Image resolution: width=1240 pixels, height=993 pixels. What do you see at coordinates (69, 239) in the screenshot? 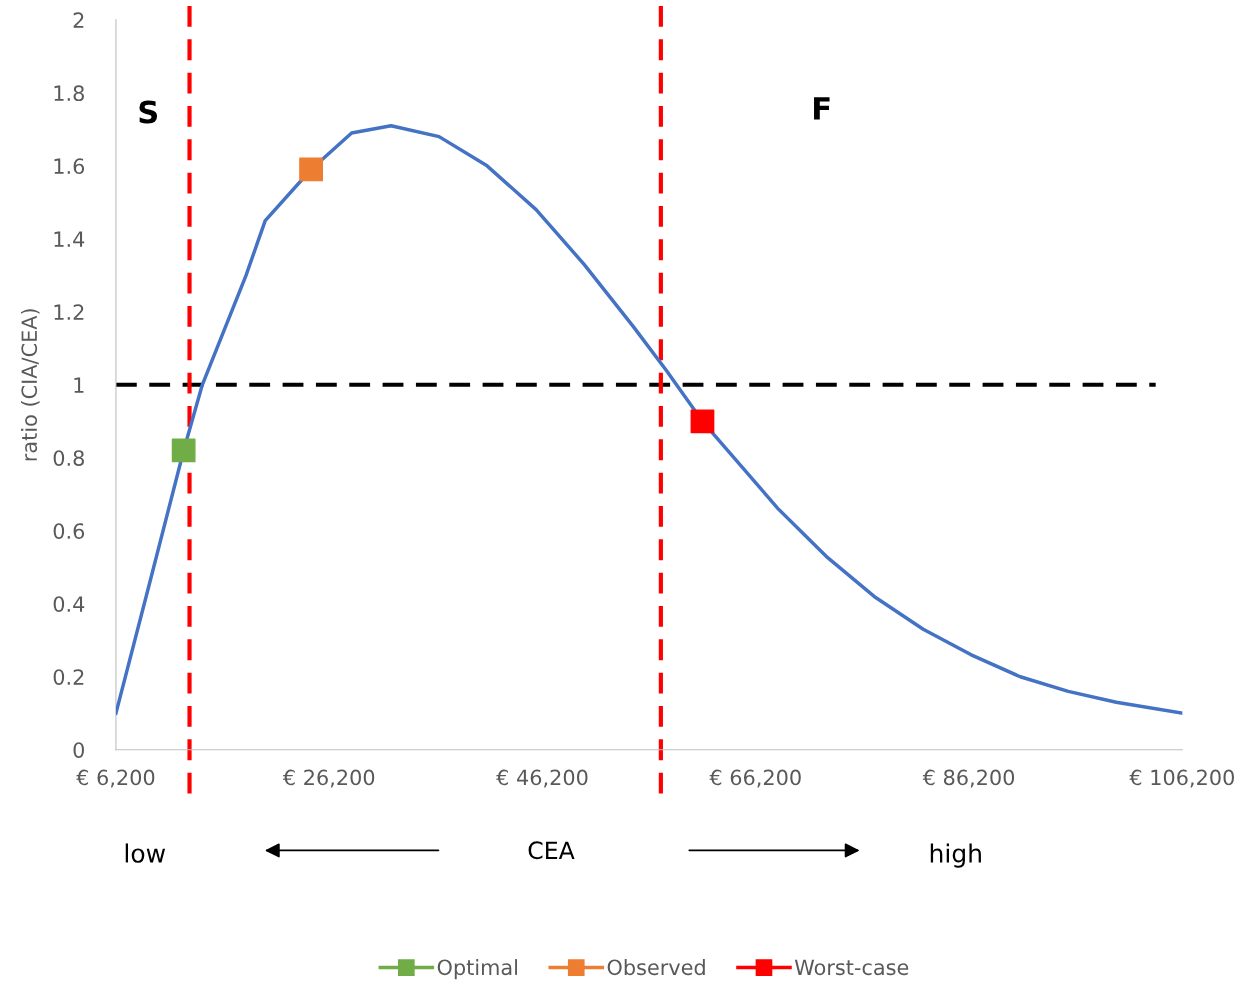
I see `y-tick-label: 1.4` at bounding box center [69, 239].